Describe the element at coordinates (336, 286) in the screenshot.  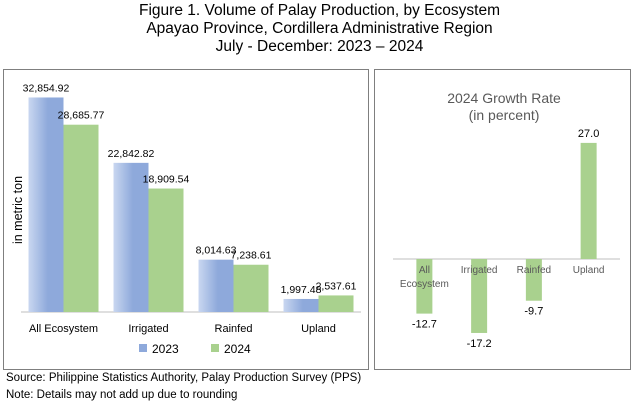
I see `data-label-2024-3: 2,537.61` at that location.